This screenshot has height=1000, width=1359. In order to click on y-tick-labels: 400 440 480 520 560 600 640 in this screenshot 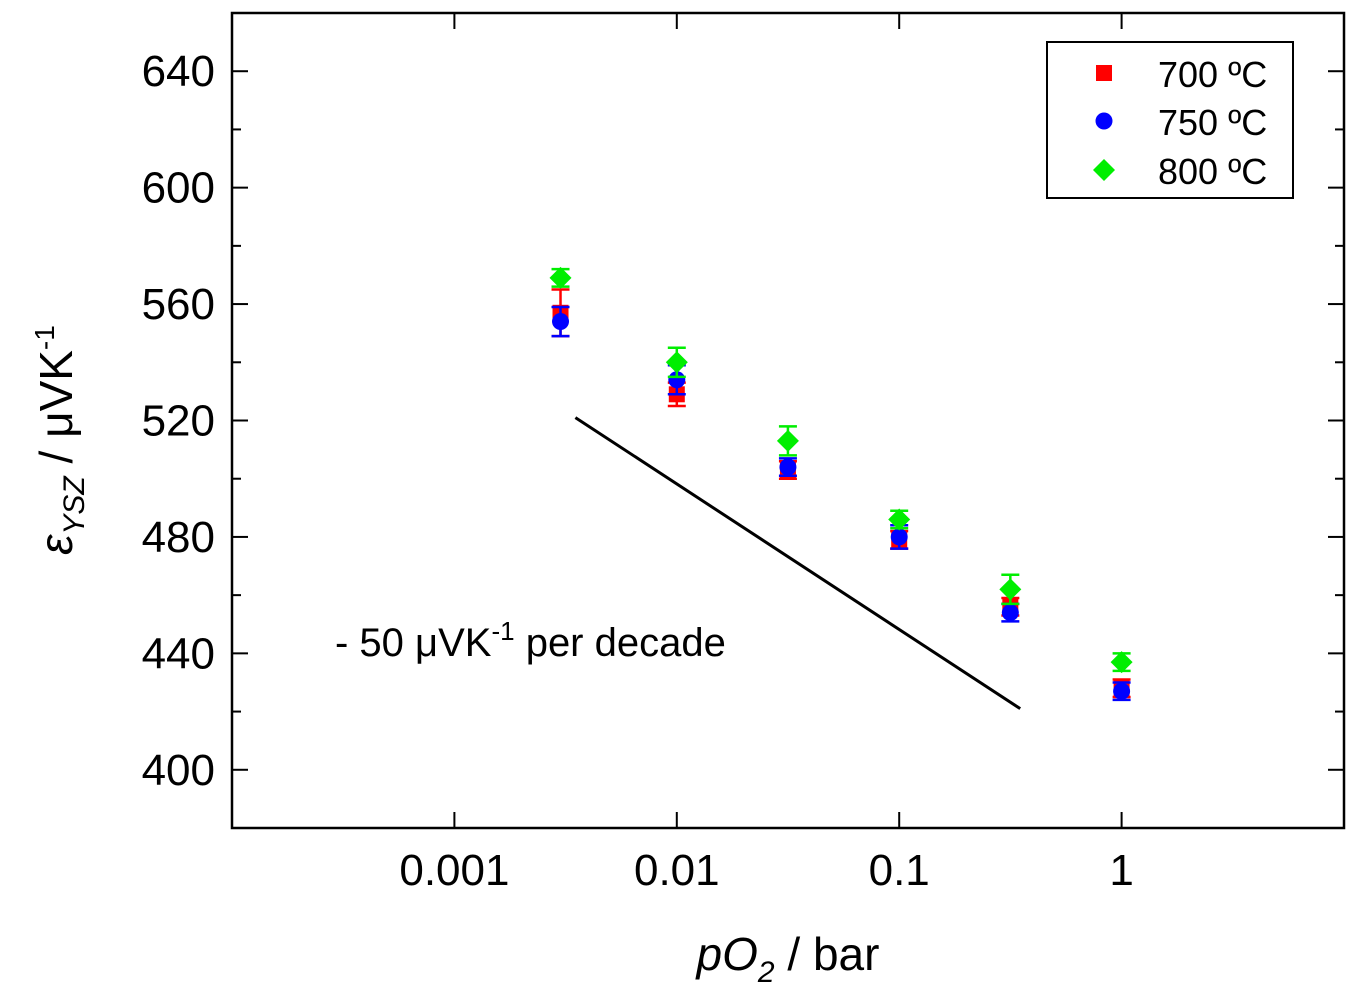, I will do `click(178, 421)`.